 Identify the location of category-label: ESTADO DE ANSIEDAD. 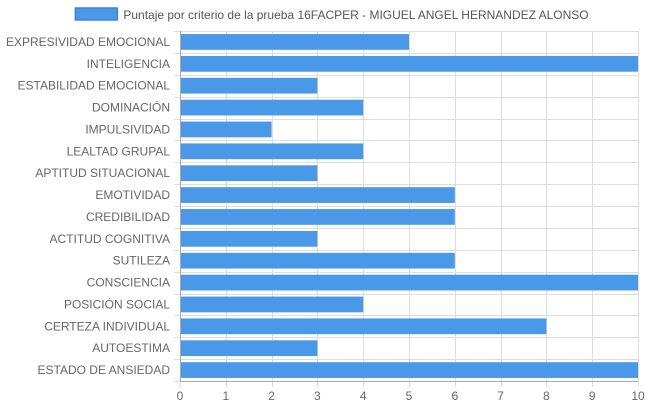
(104, 370).